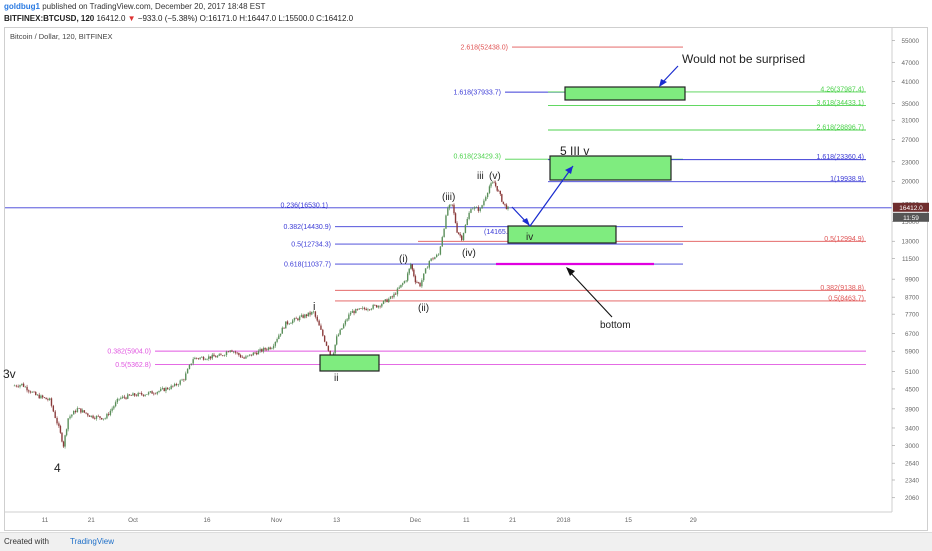 The width and height of the screenshot is (932, 551). I want to click on wave-label: 4, so click(57, 468).